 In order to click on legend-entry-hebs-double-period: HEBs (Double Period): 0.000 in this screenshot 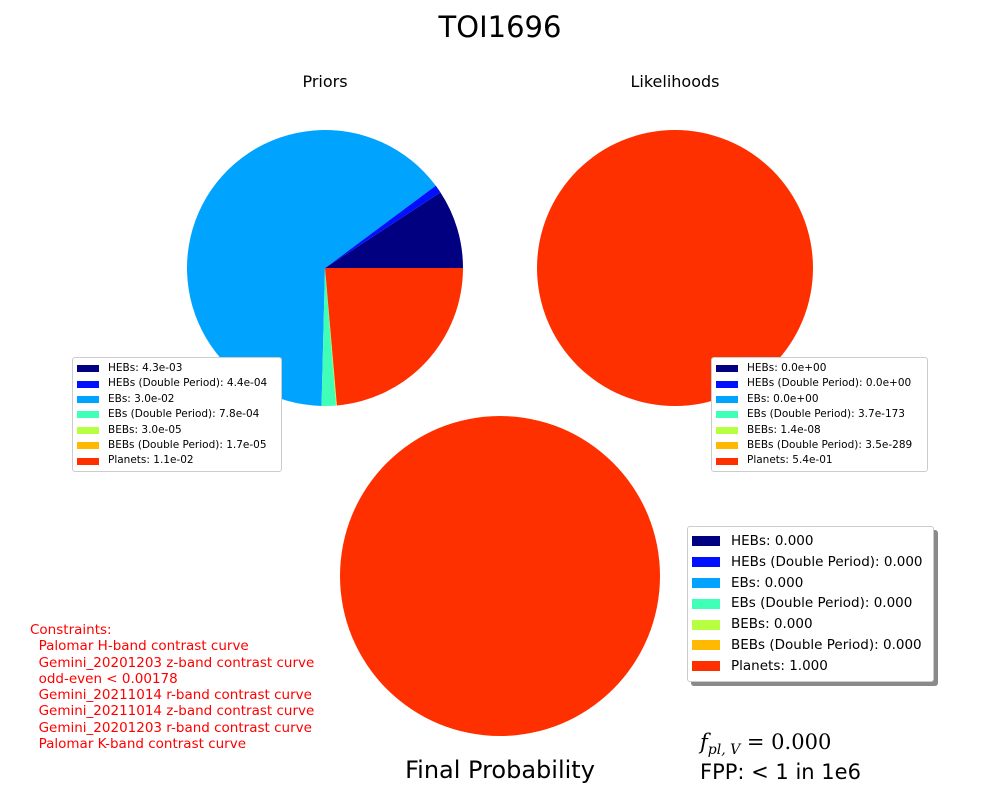, I will do `click(808, 562)`.